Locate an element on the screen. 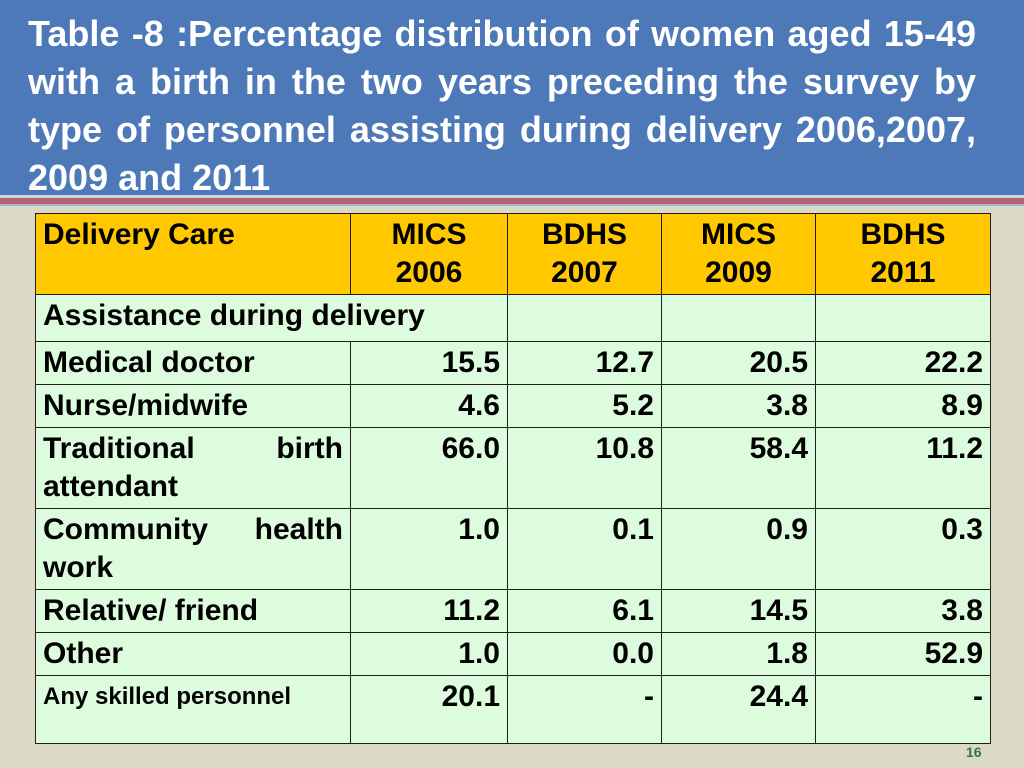  value-cell: 1.8 is located at coordinates (738, 654).